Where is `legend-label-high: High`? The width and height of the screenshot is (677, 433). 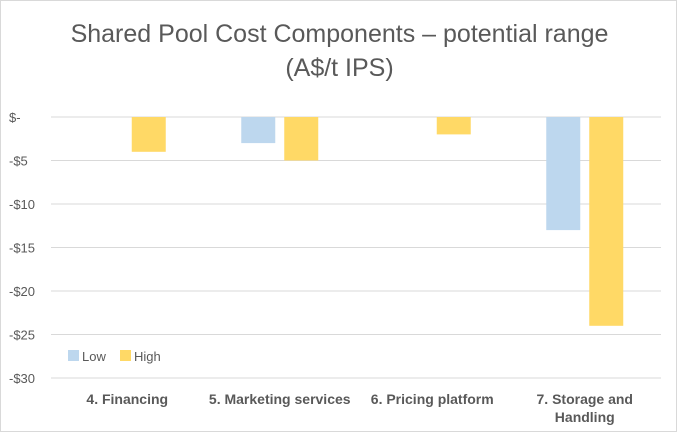
legend-label-high: High is located at coordinates (147, 356).